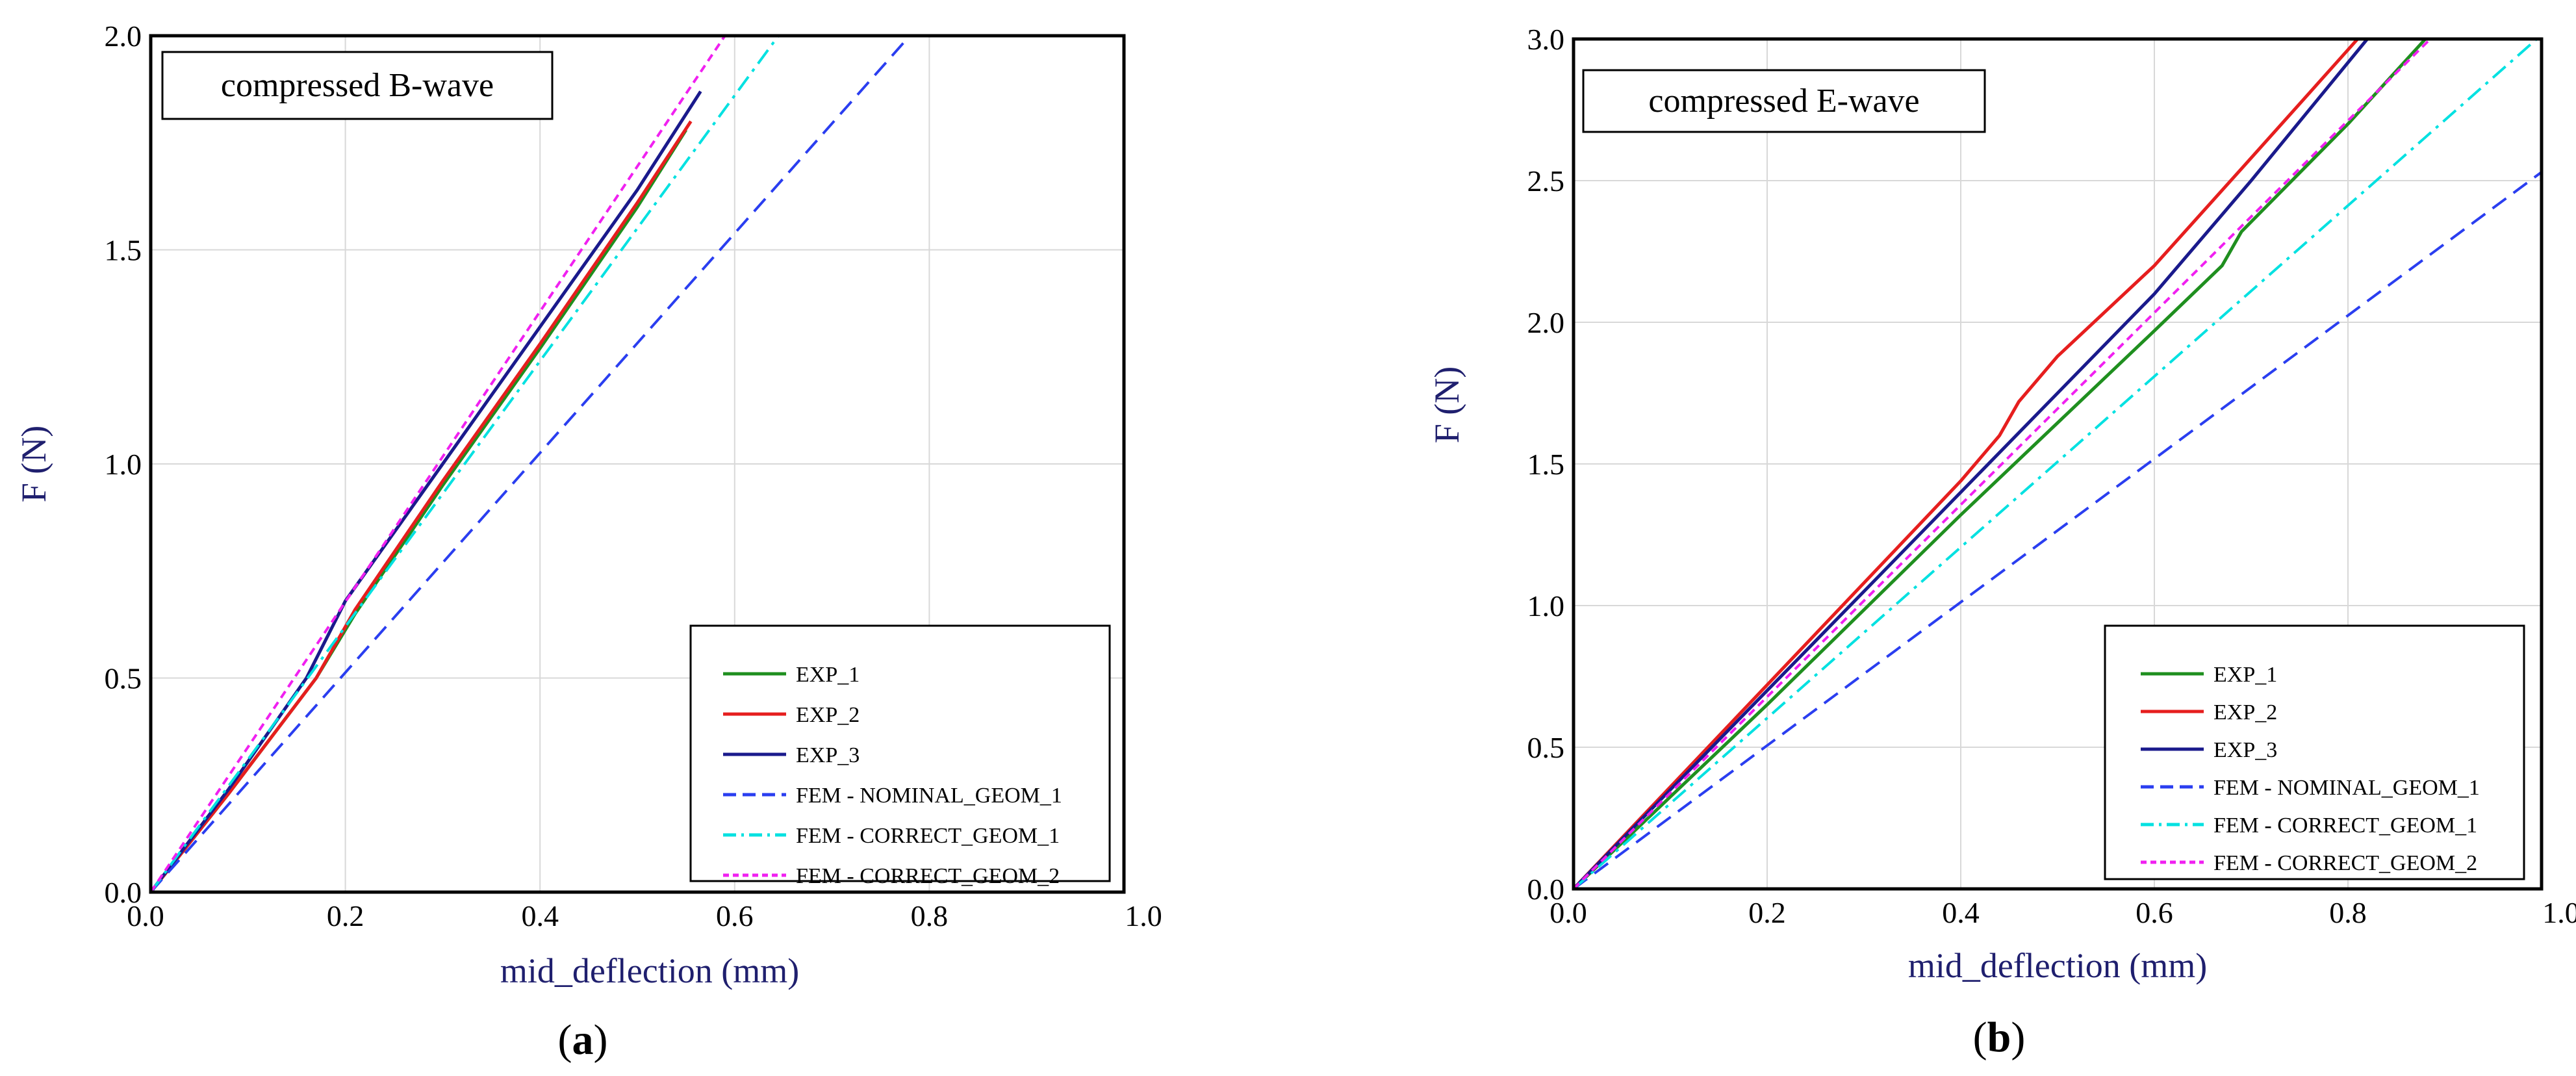 This screenshot has height=1076, width=2576. I want to click on title-box: compressed B-wave, so click(357, 85).